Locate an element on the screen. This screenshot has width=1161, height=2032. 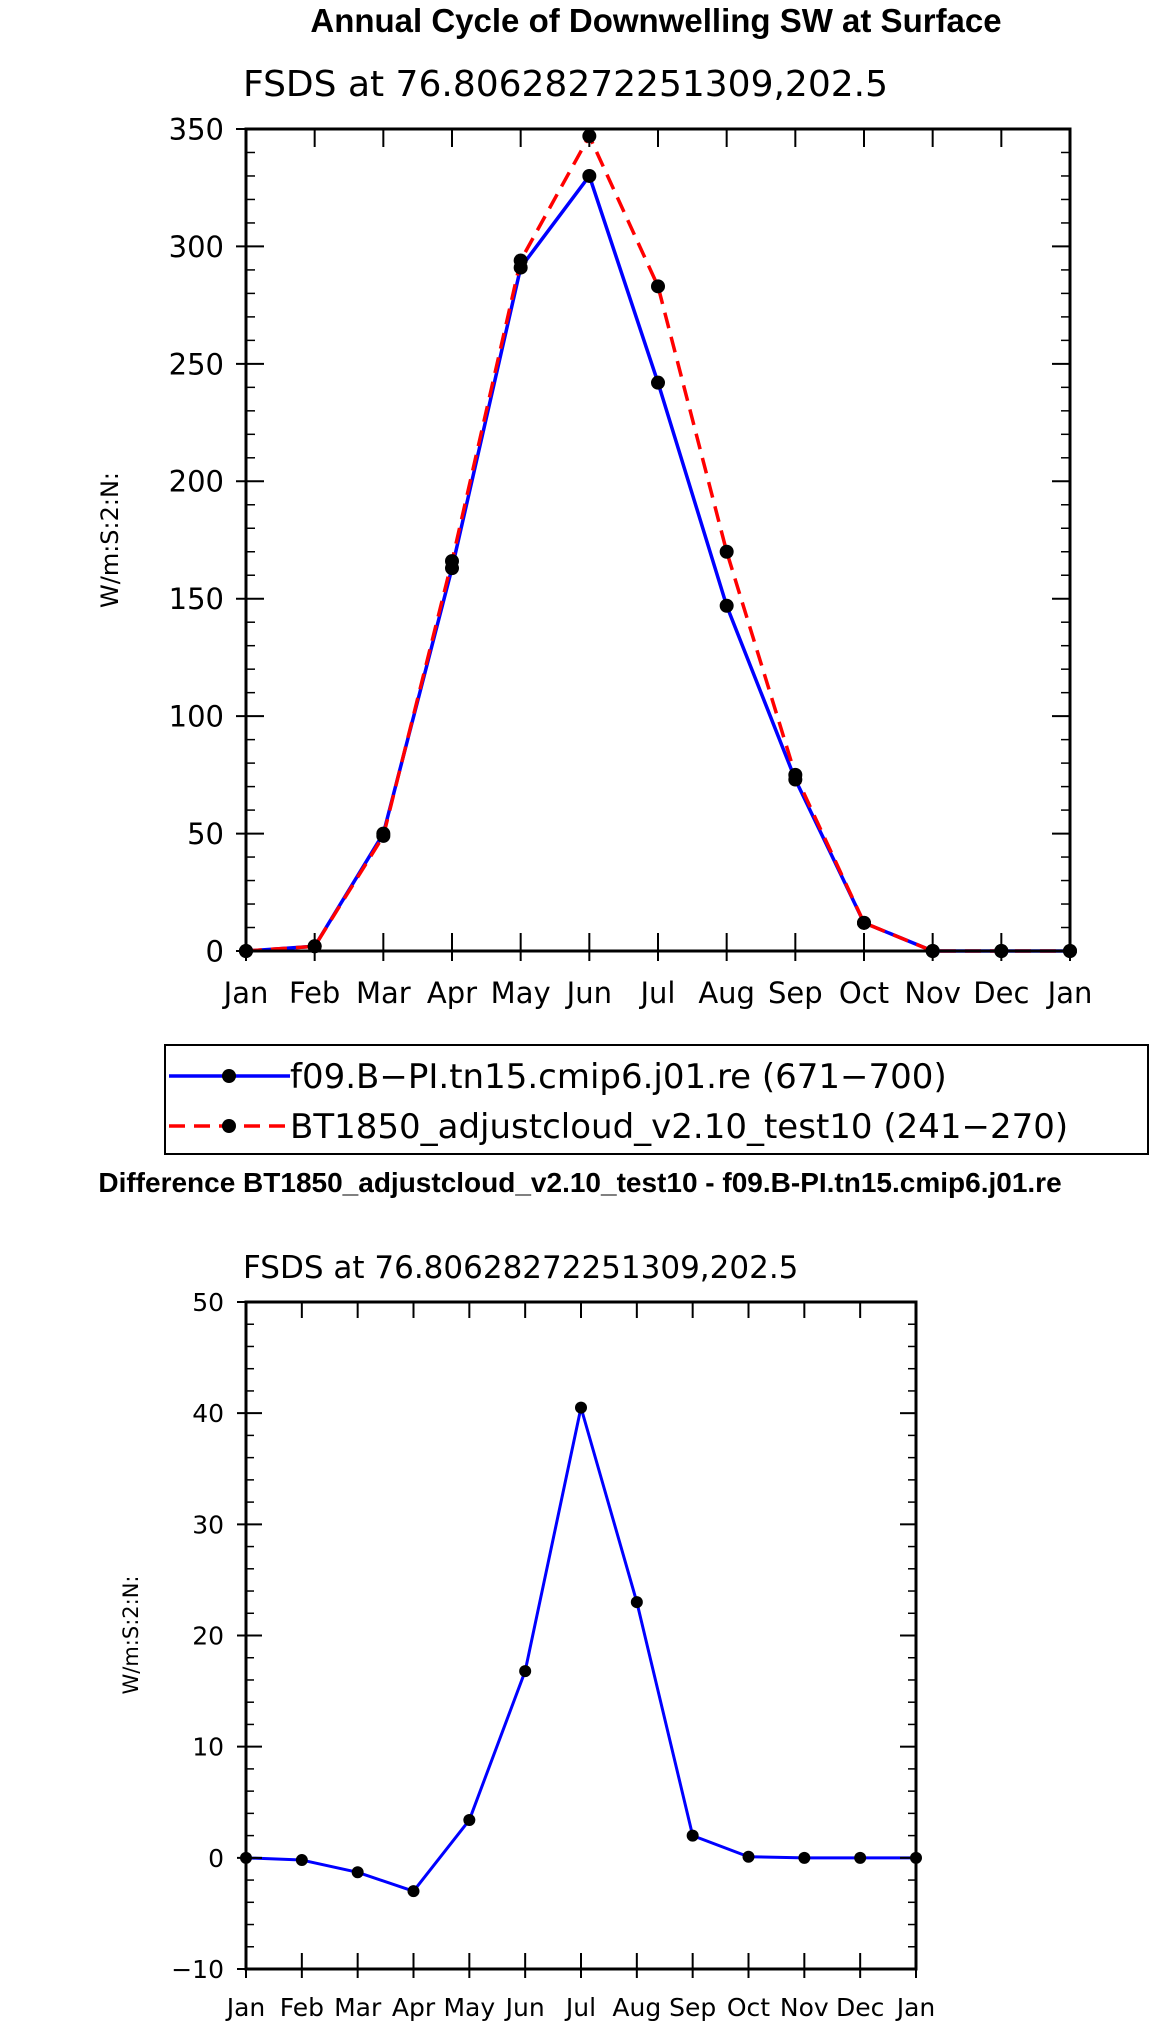
chart2-x-tick-label: Dec is located at coordinates (860, 2007).